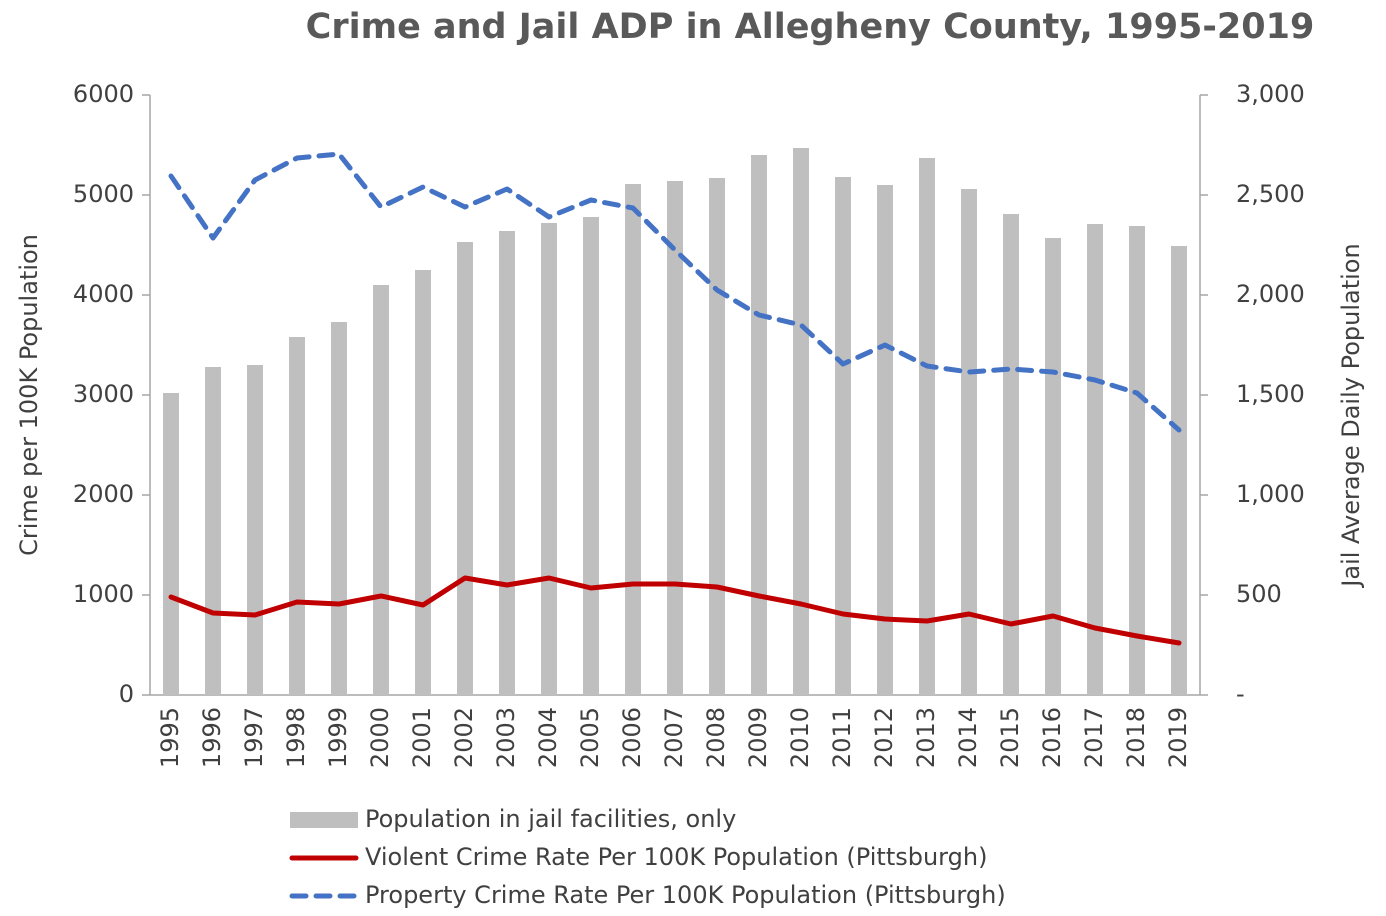 The height and width of the screenshot is (916, 1386). I want to click on x-tick-label: 2015, so click(1010, 737).